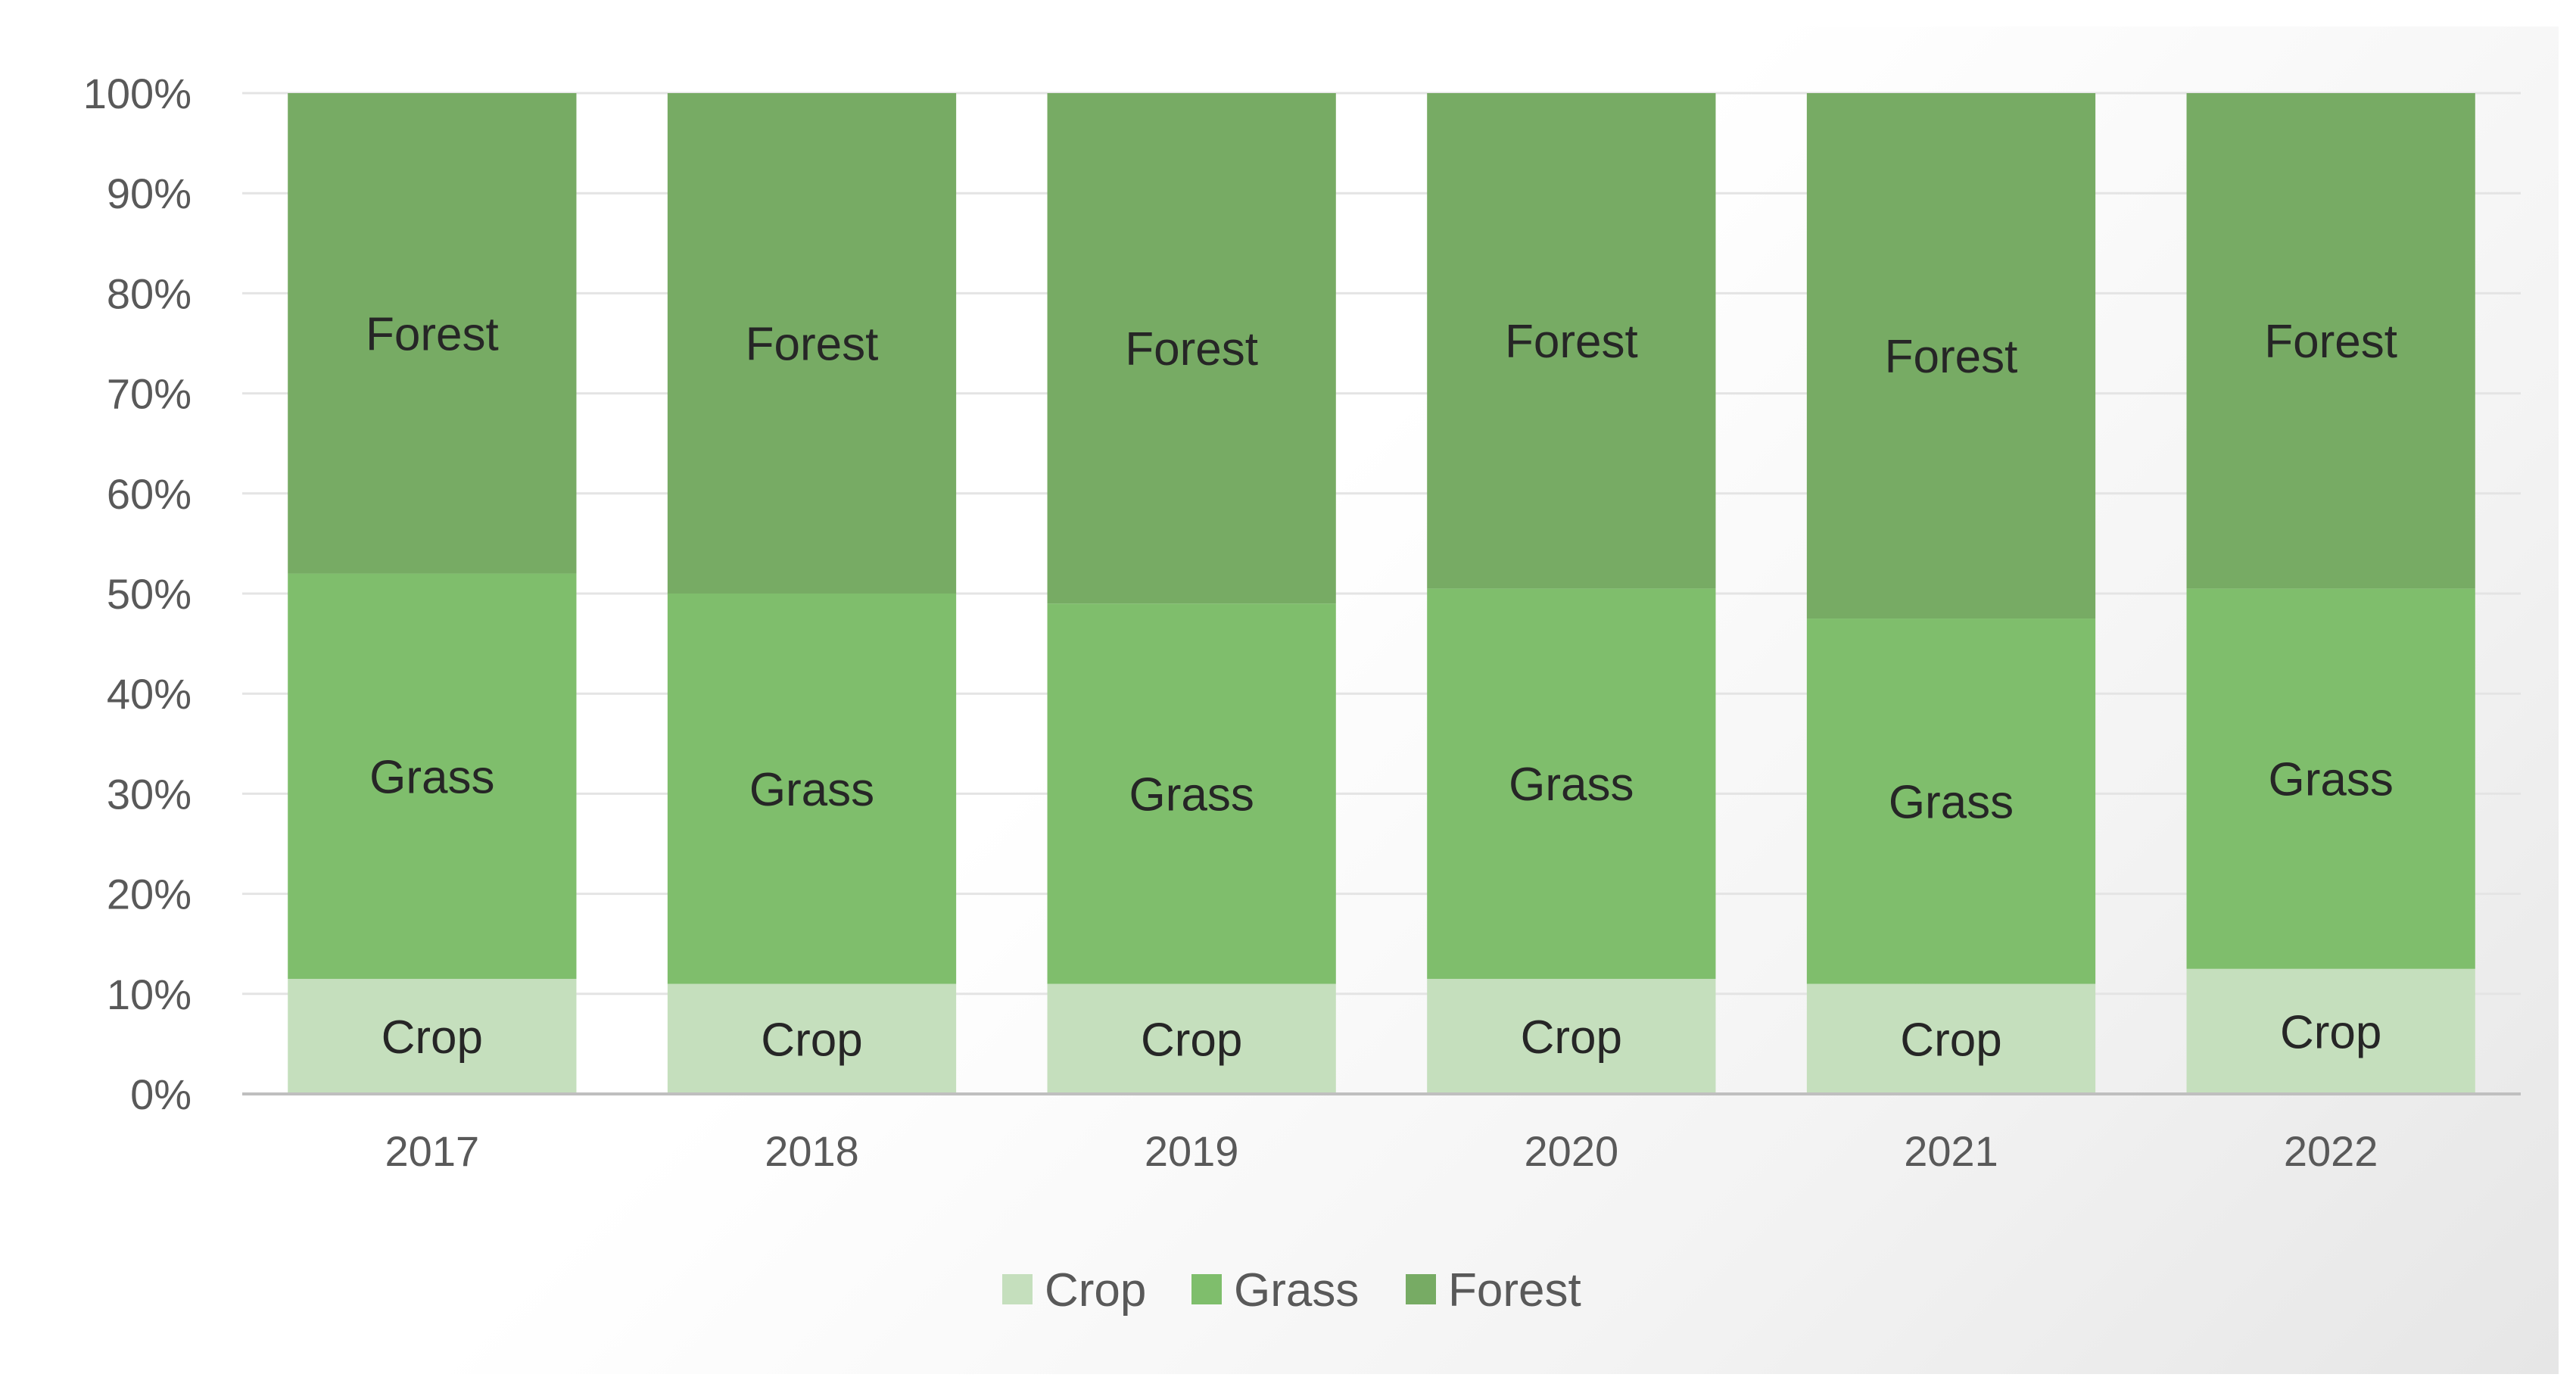 The image size is (2576, 1393). What do you see at coordinates (1951, 1151) in the screenshot?
I see `x-tick-label: 2021` at bounding box center [1951, 1151].